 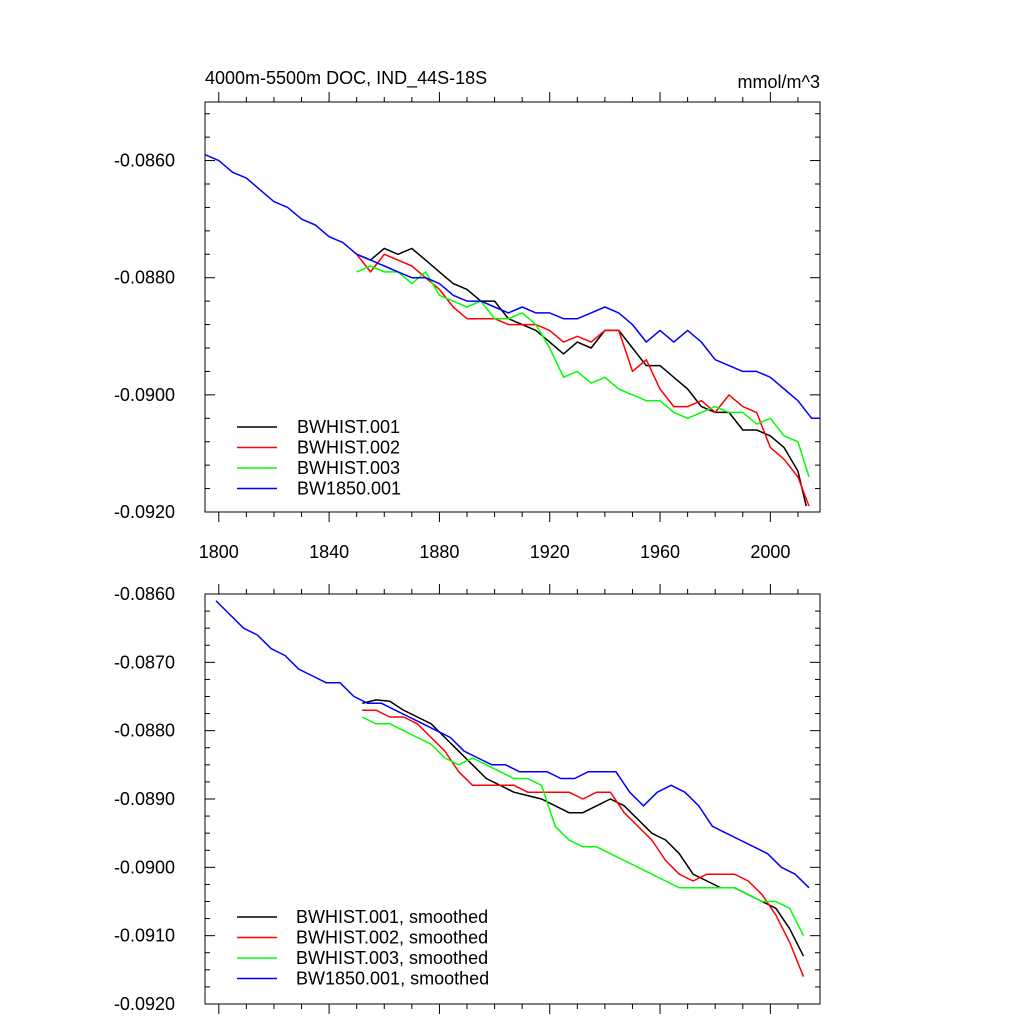 What do you see at coordinates (392, 917) in the screenshot?
I see `legend-label: BWHIST.001, smoothed` at bounding box center [392, 917].